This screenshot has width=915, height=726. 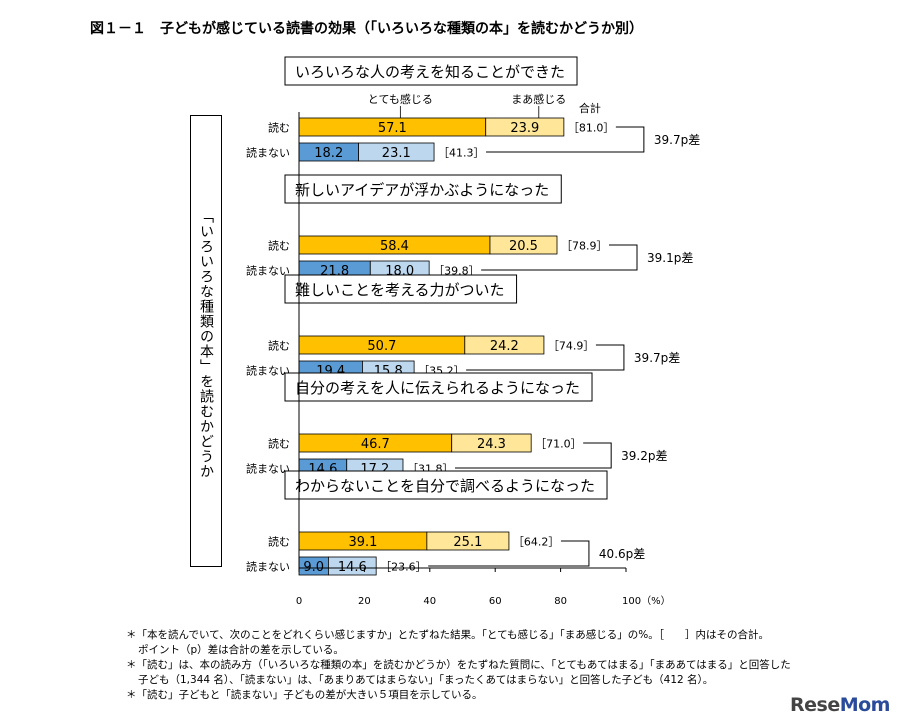 I want to click on total-read-3: ［74.9］, so click(x=571, y=346).